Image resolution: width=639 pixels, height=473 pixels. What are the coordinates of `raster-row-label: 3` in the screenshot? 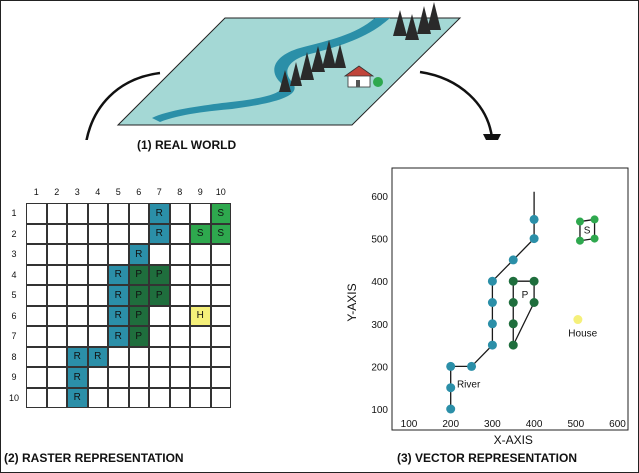 It's located at (14, 254).